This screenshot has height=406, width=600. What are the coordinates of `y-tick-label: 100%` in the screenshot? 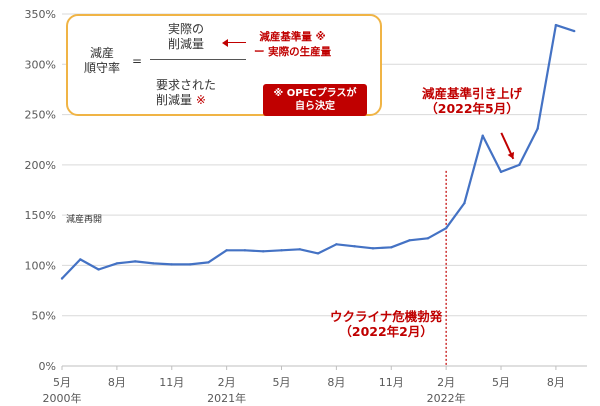 It's located at (40, 265).